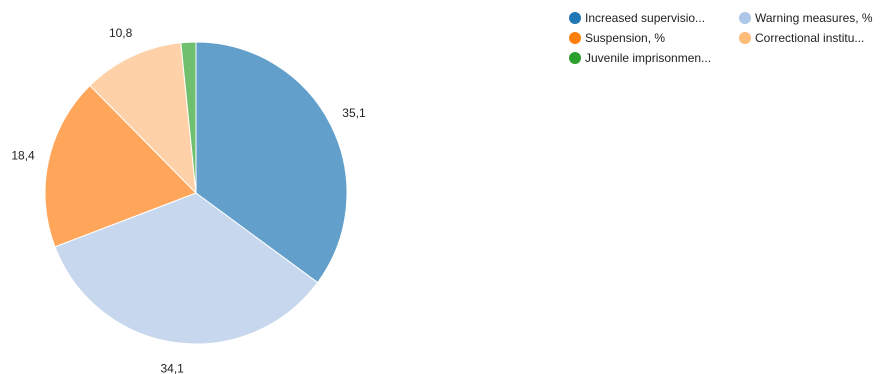 The height and width of the screenshot is (374, 885). I want to click on slice-value-label: 18,4, so click(23, 155).